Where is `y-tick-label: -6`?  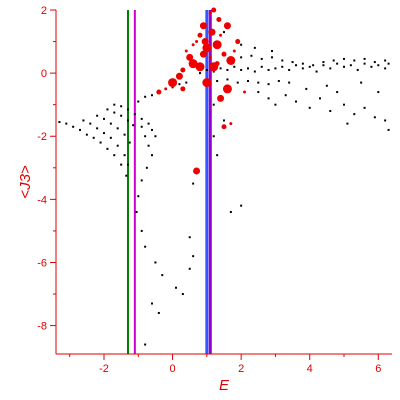
y-tick-label: -6 is located at coordinates (42, 263).